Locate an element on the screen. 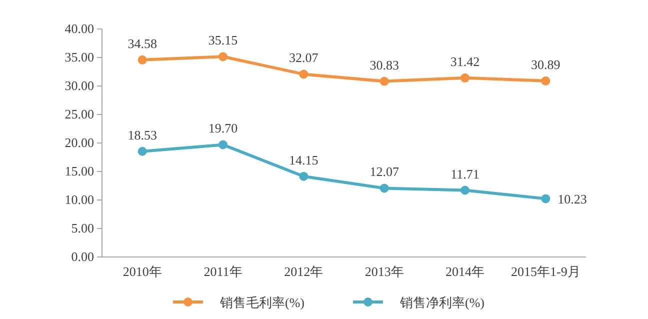  x-tick-label: 2012年 is located at coordinates (304, 271).